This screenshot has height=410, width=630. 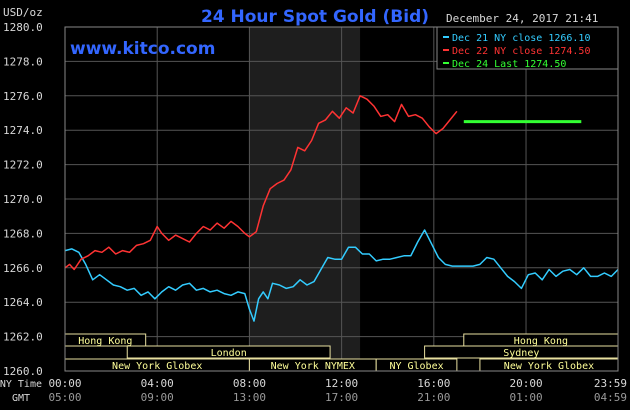 What do you see at coordinates (157, 383) in the screenshot?
I see `x-tick-label-ny: 04:00` at bounding box center [157, 383].